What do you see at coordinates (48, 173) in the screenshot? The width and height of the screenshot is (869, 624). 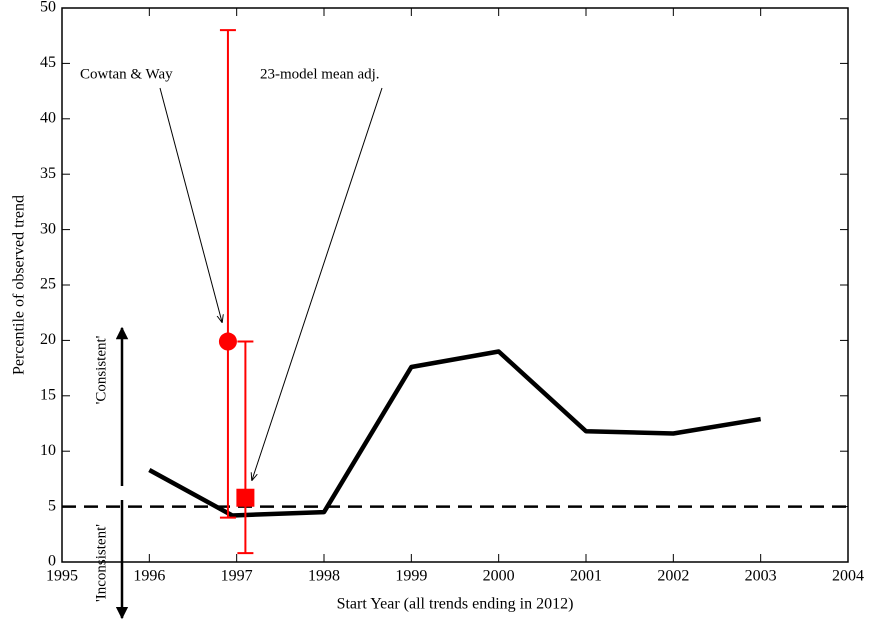 I see `y-tick-label: 35` at bounding box center [48, 173].